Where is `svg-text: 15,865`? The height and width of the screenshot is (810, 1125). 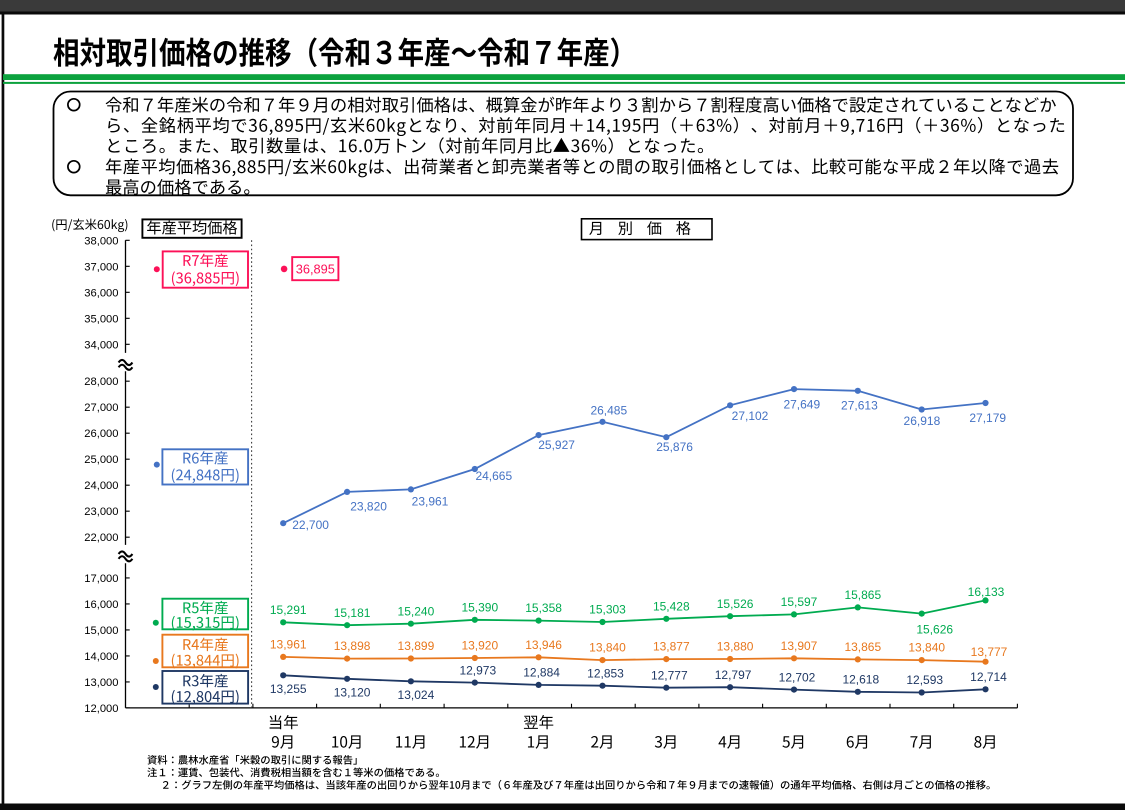 svg-text: 15,865 is located at coordinates (862, 595).